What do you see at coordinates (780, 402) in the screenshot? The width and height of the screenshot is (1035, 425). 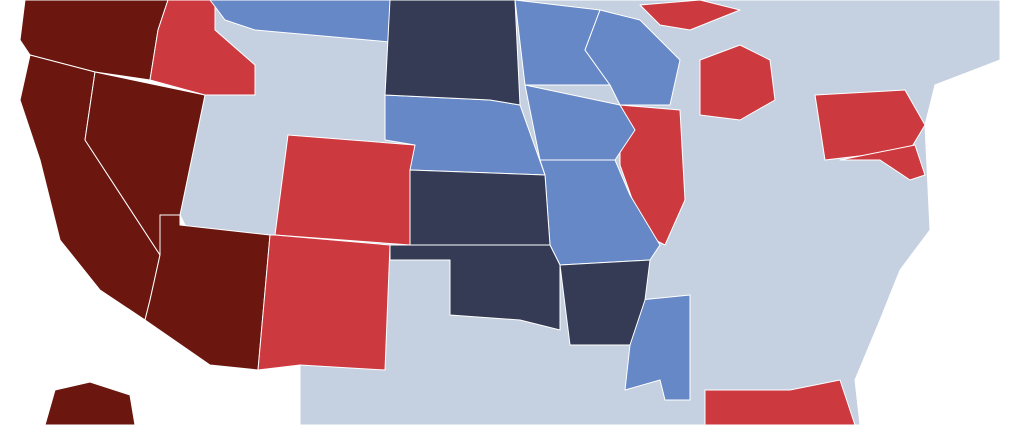 I see `state-fl` at bounding box center [780, 402].